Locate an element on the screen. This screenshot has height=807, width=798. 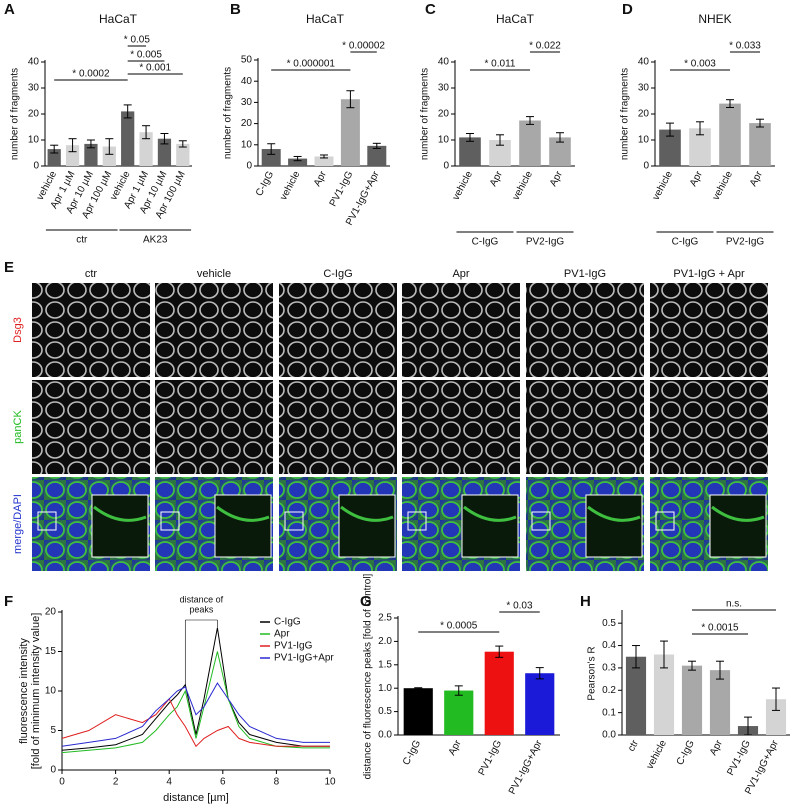
x-tick-label: 8 is located at coordinates (277, 782).